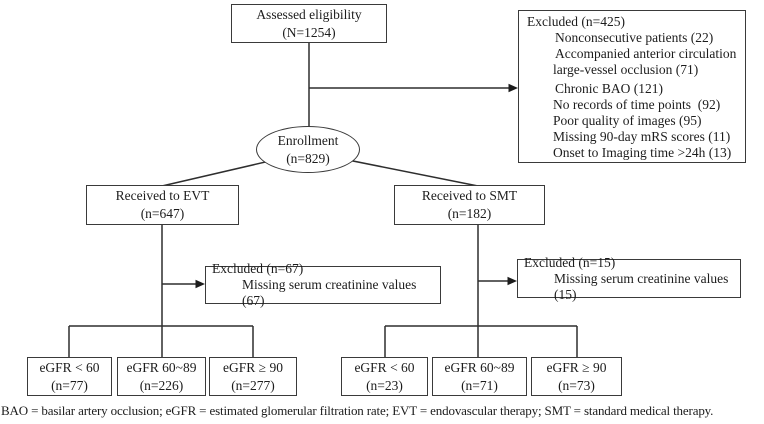 The width and height of the screenshot is (764, 424). Describe the element at coordinates (309, 14) in the screenshot. I see `assessed-title: Assessed eligibility` at that location.